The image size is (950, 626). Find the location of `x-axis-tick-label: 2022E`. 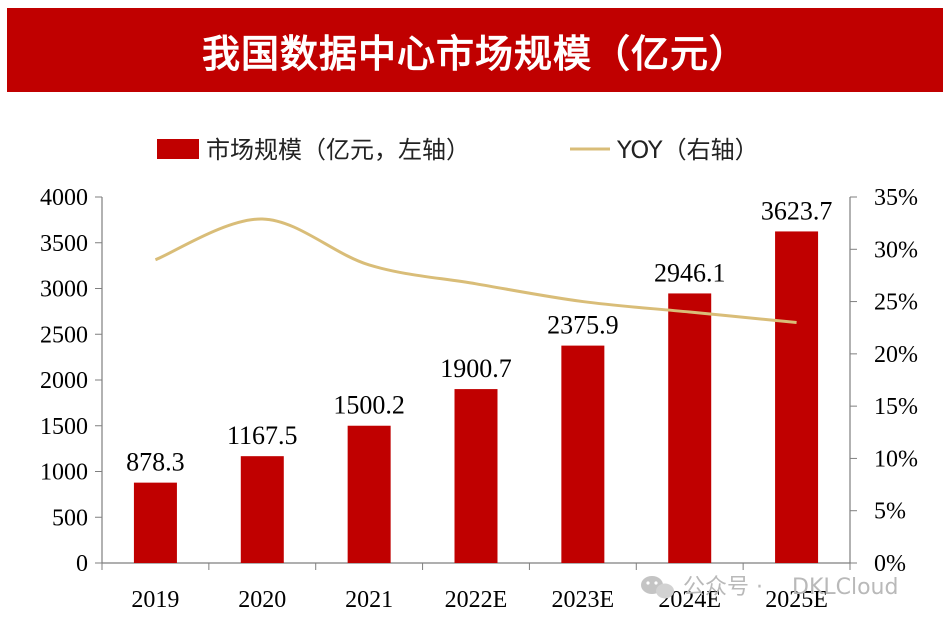

x-axis-tick-label: 2022E is located at coordinates (476, 600).